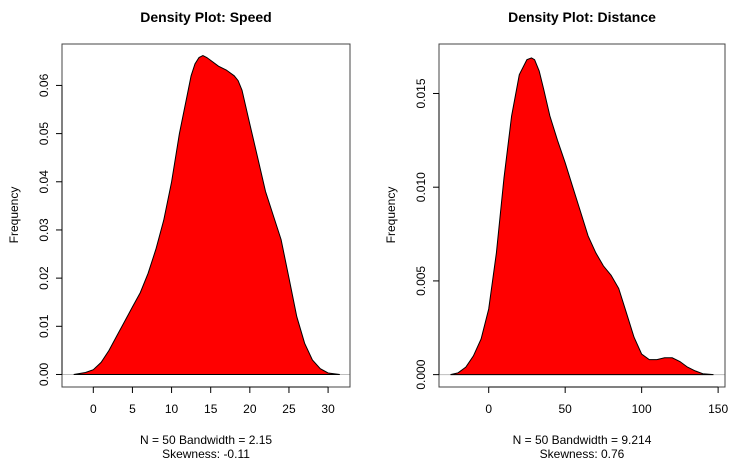 Image resolution: width=742 pixels, height=462 pixels. What do you see at coordinates (44, 374) in the screenshot?
I see `y-tick-label: 0.00` at bounding box center [44, 374].